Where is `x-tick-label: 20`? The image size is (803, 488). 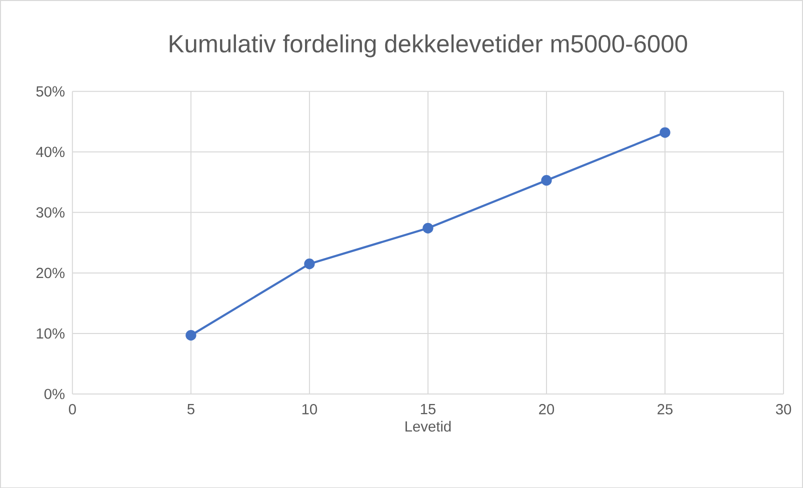 x-tick-label: 20 is located at coordinates (546, 409).